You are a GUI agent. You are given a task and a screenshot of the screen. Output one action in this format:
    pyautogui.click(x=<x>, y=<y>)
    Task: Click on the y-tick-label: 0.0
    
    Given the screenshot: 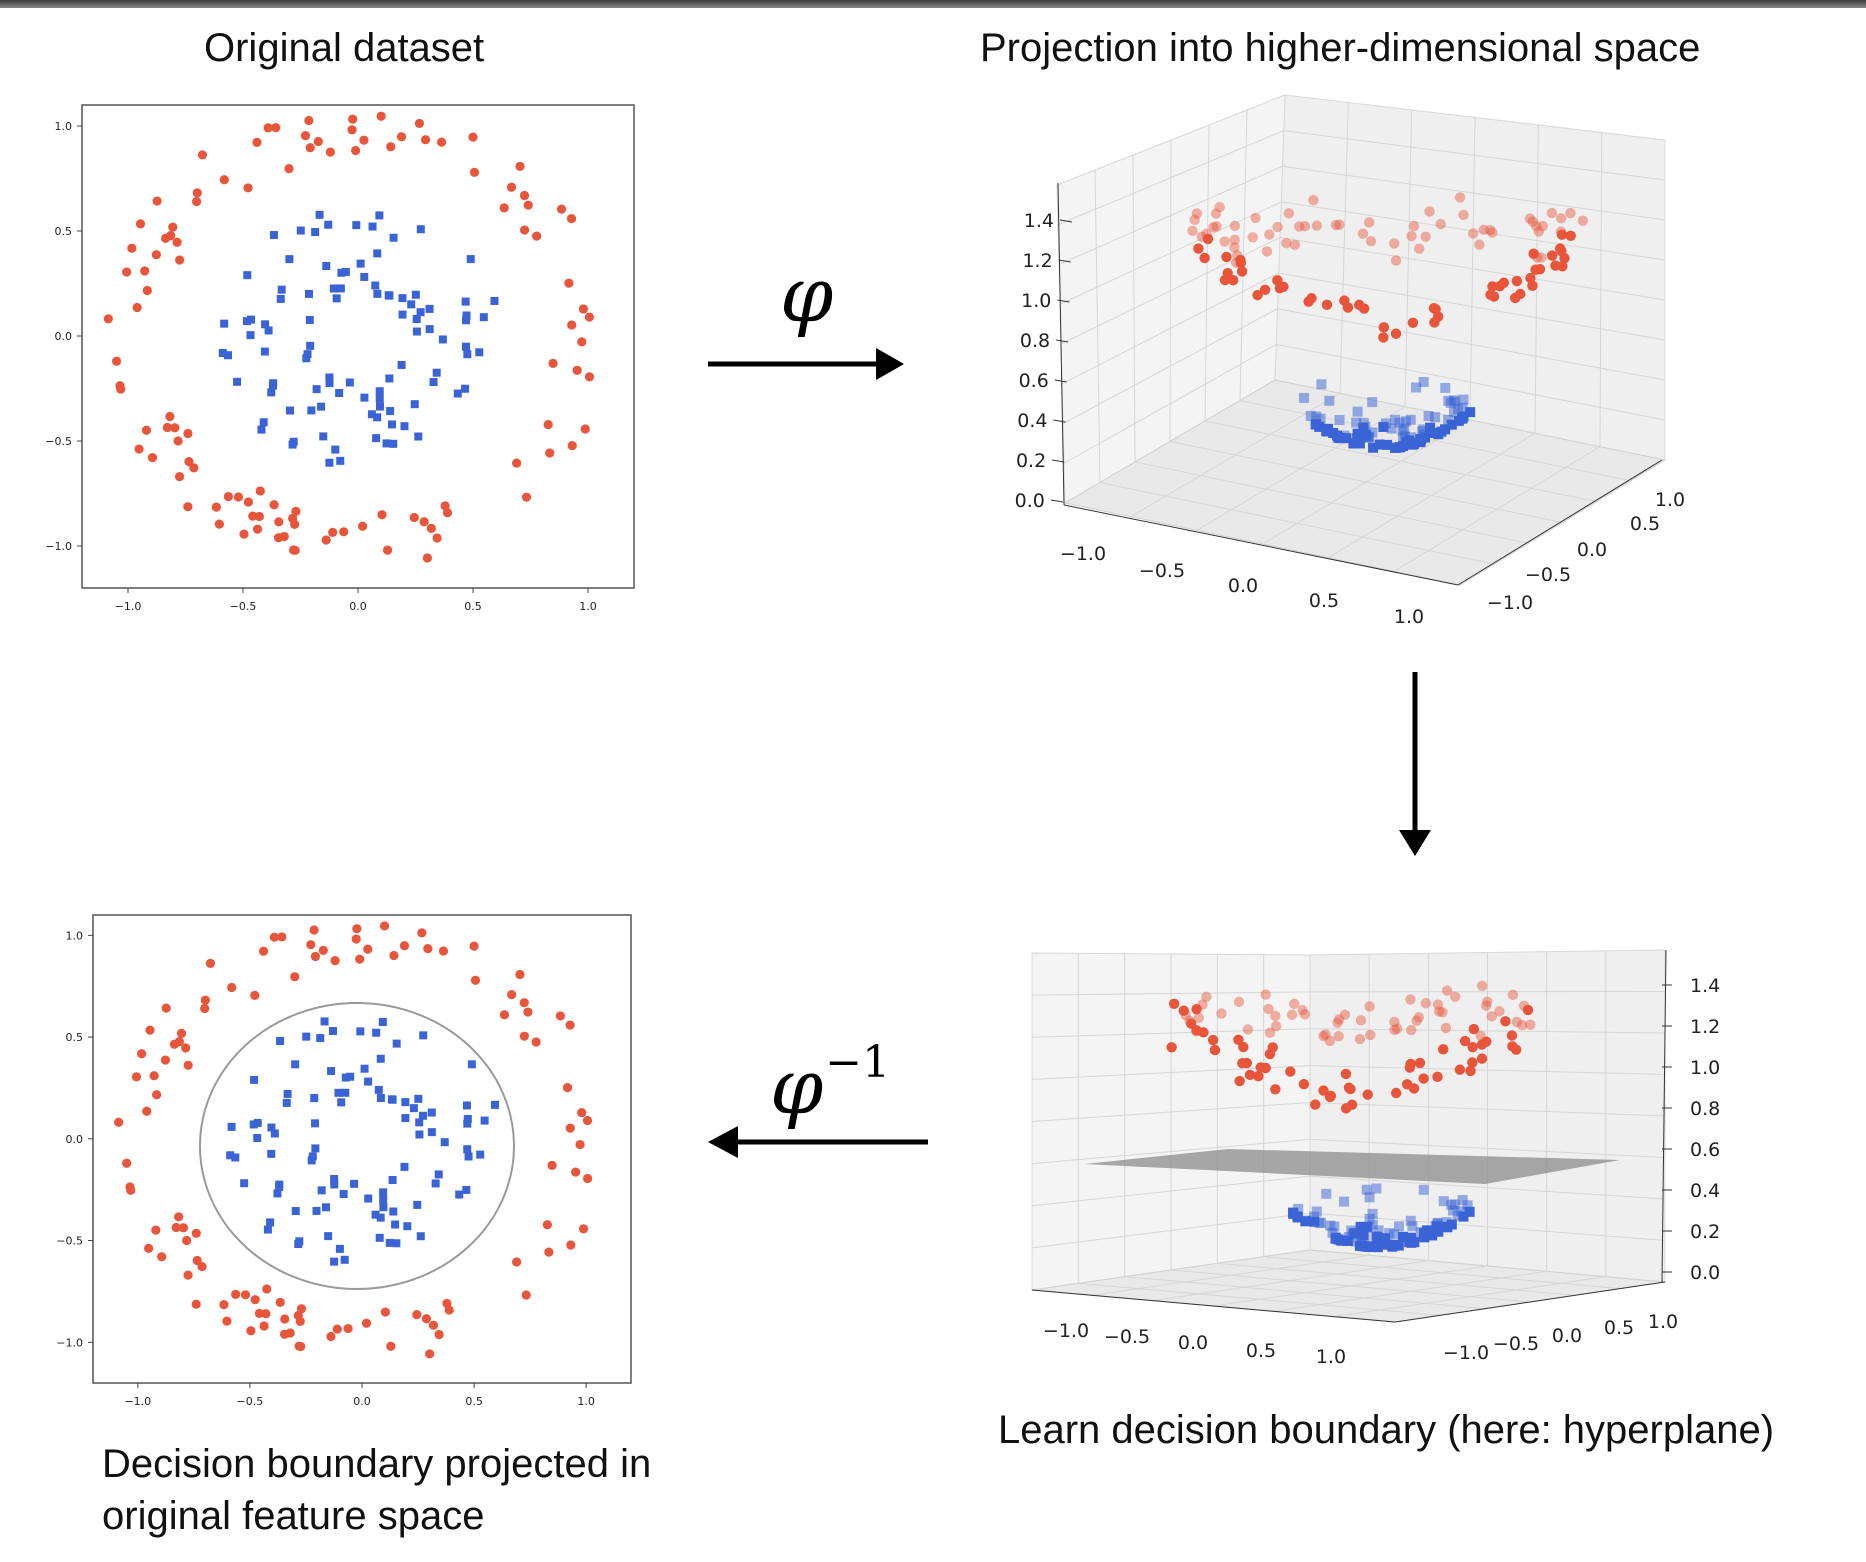 What is the action you would take?
    pyautogui.click(x=64, y=336)
    